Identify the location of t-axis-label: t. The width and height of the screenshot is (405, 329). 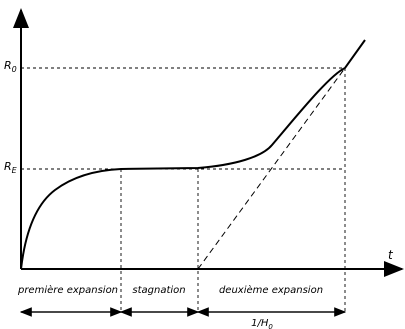
(391, 255).